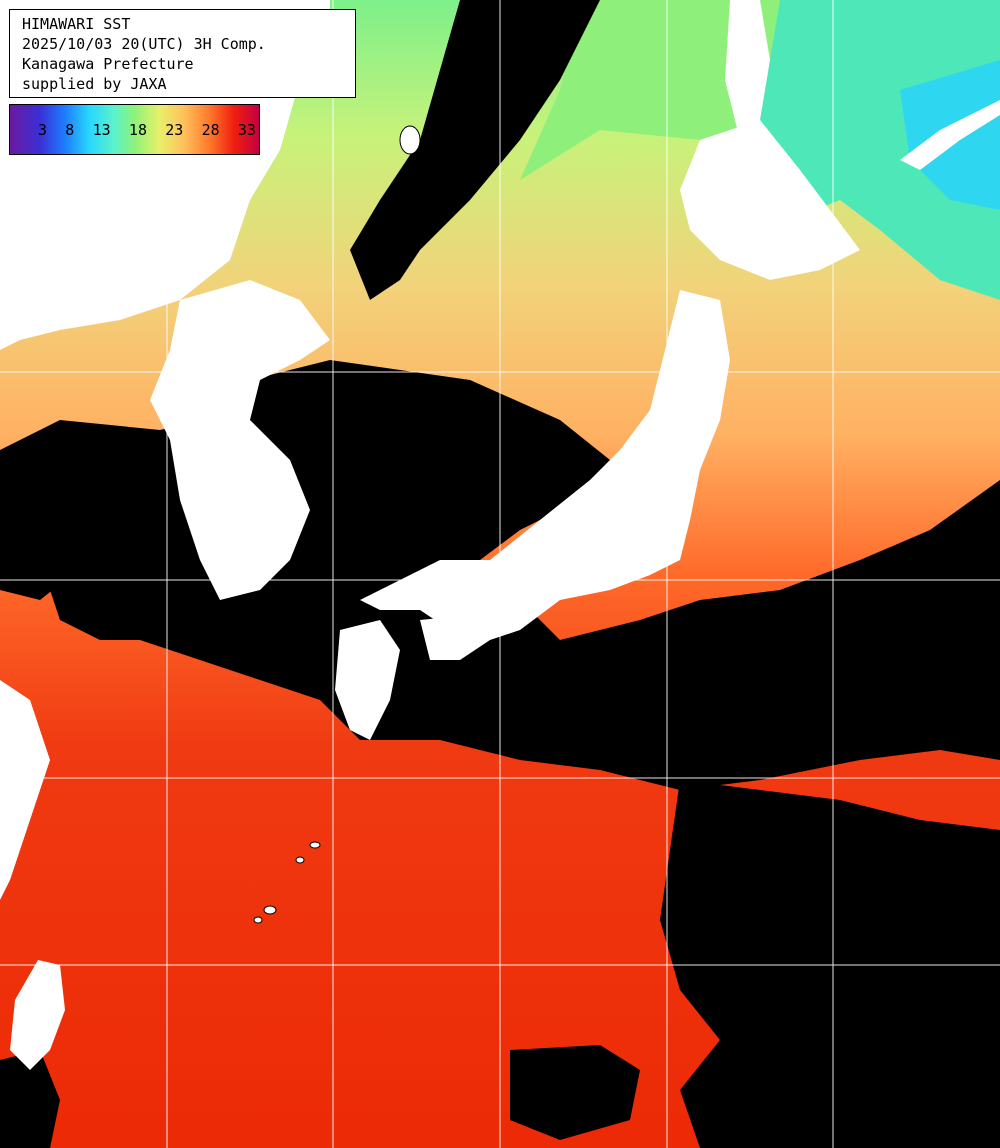 The width and height of the screenshot is (1000, 1148). I want to click on legend-tick: 33, so click(246, 129).